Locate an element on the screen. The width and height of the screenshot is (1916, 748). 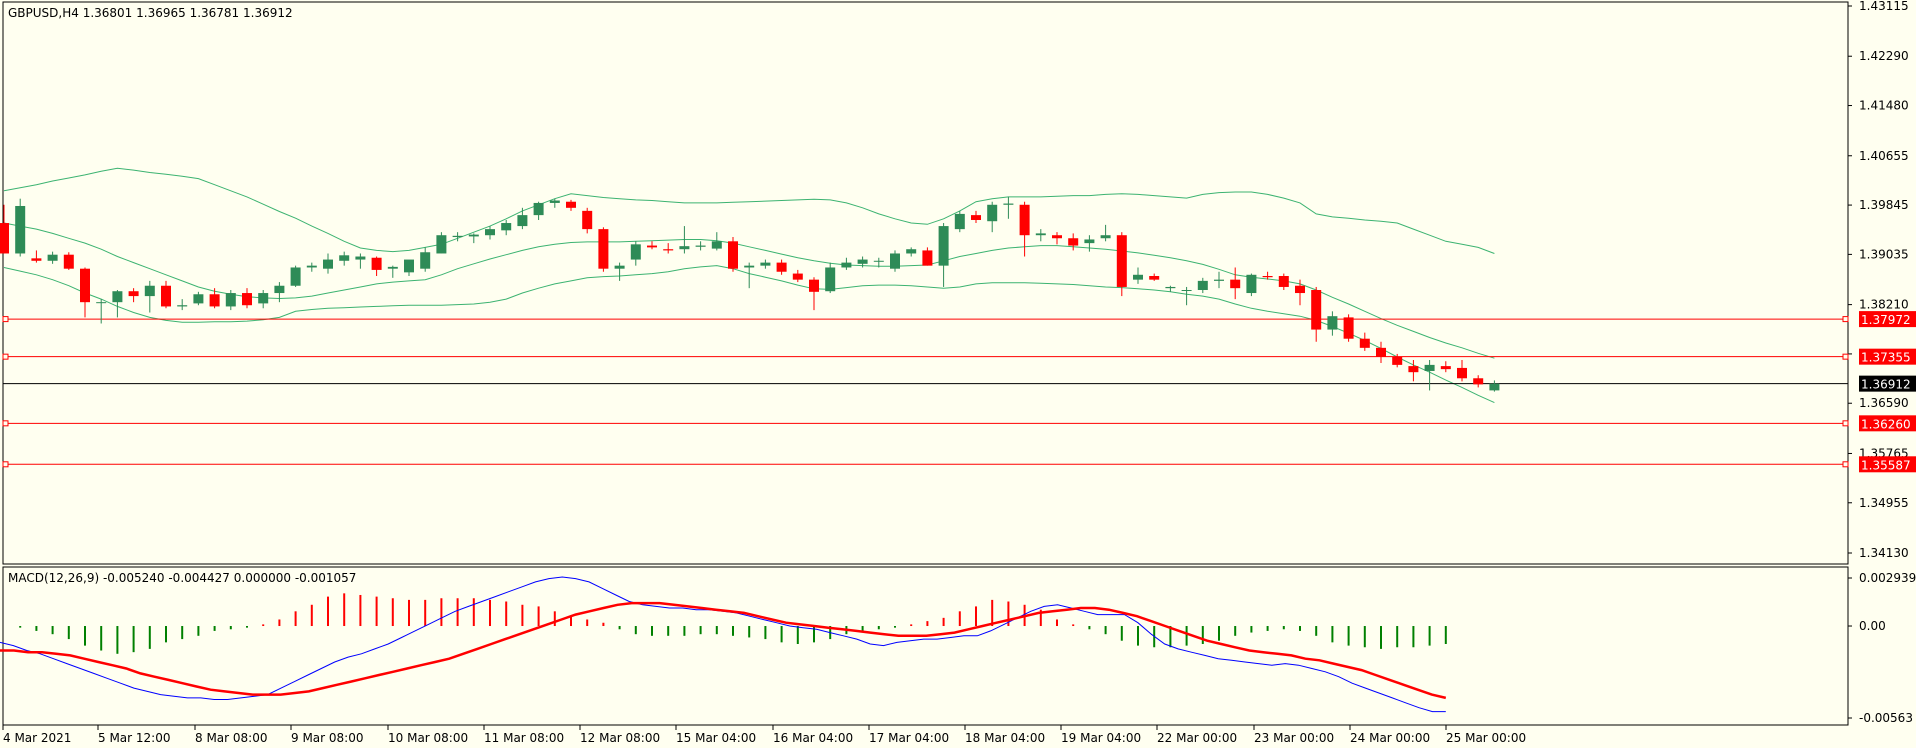
time-tick-label: 24 Mar 00:00 is located at coordinates (1390, 738).